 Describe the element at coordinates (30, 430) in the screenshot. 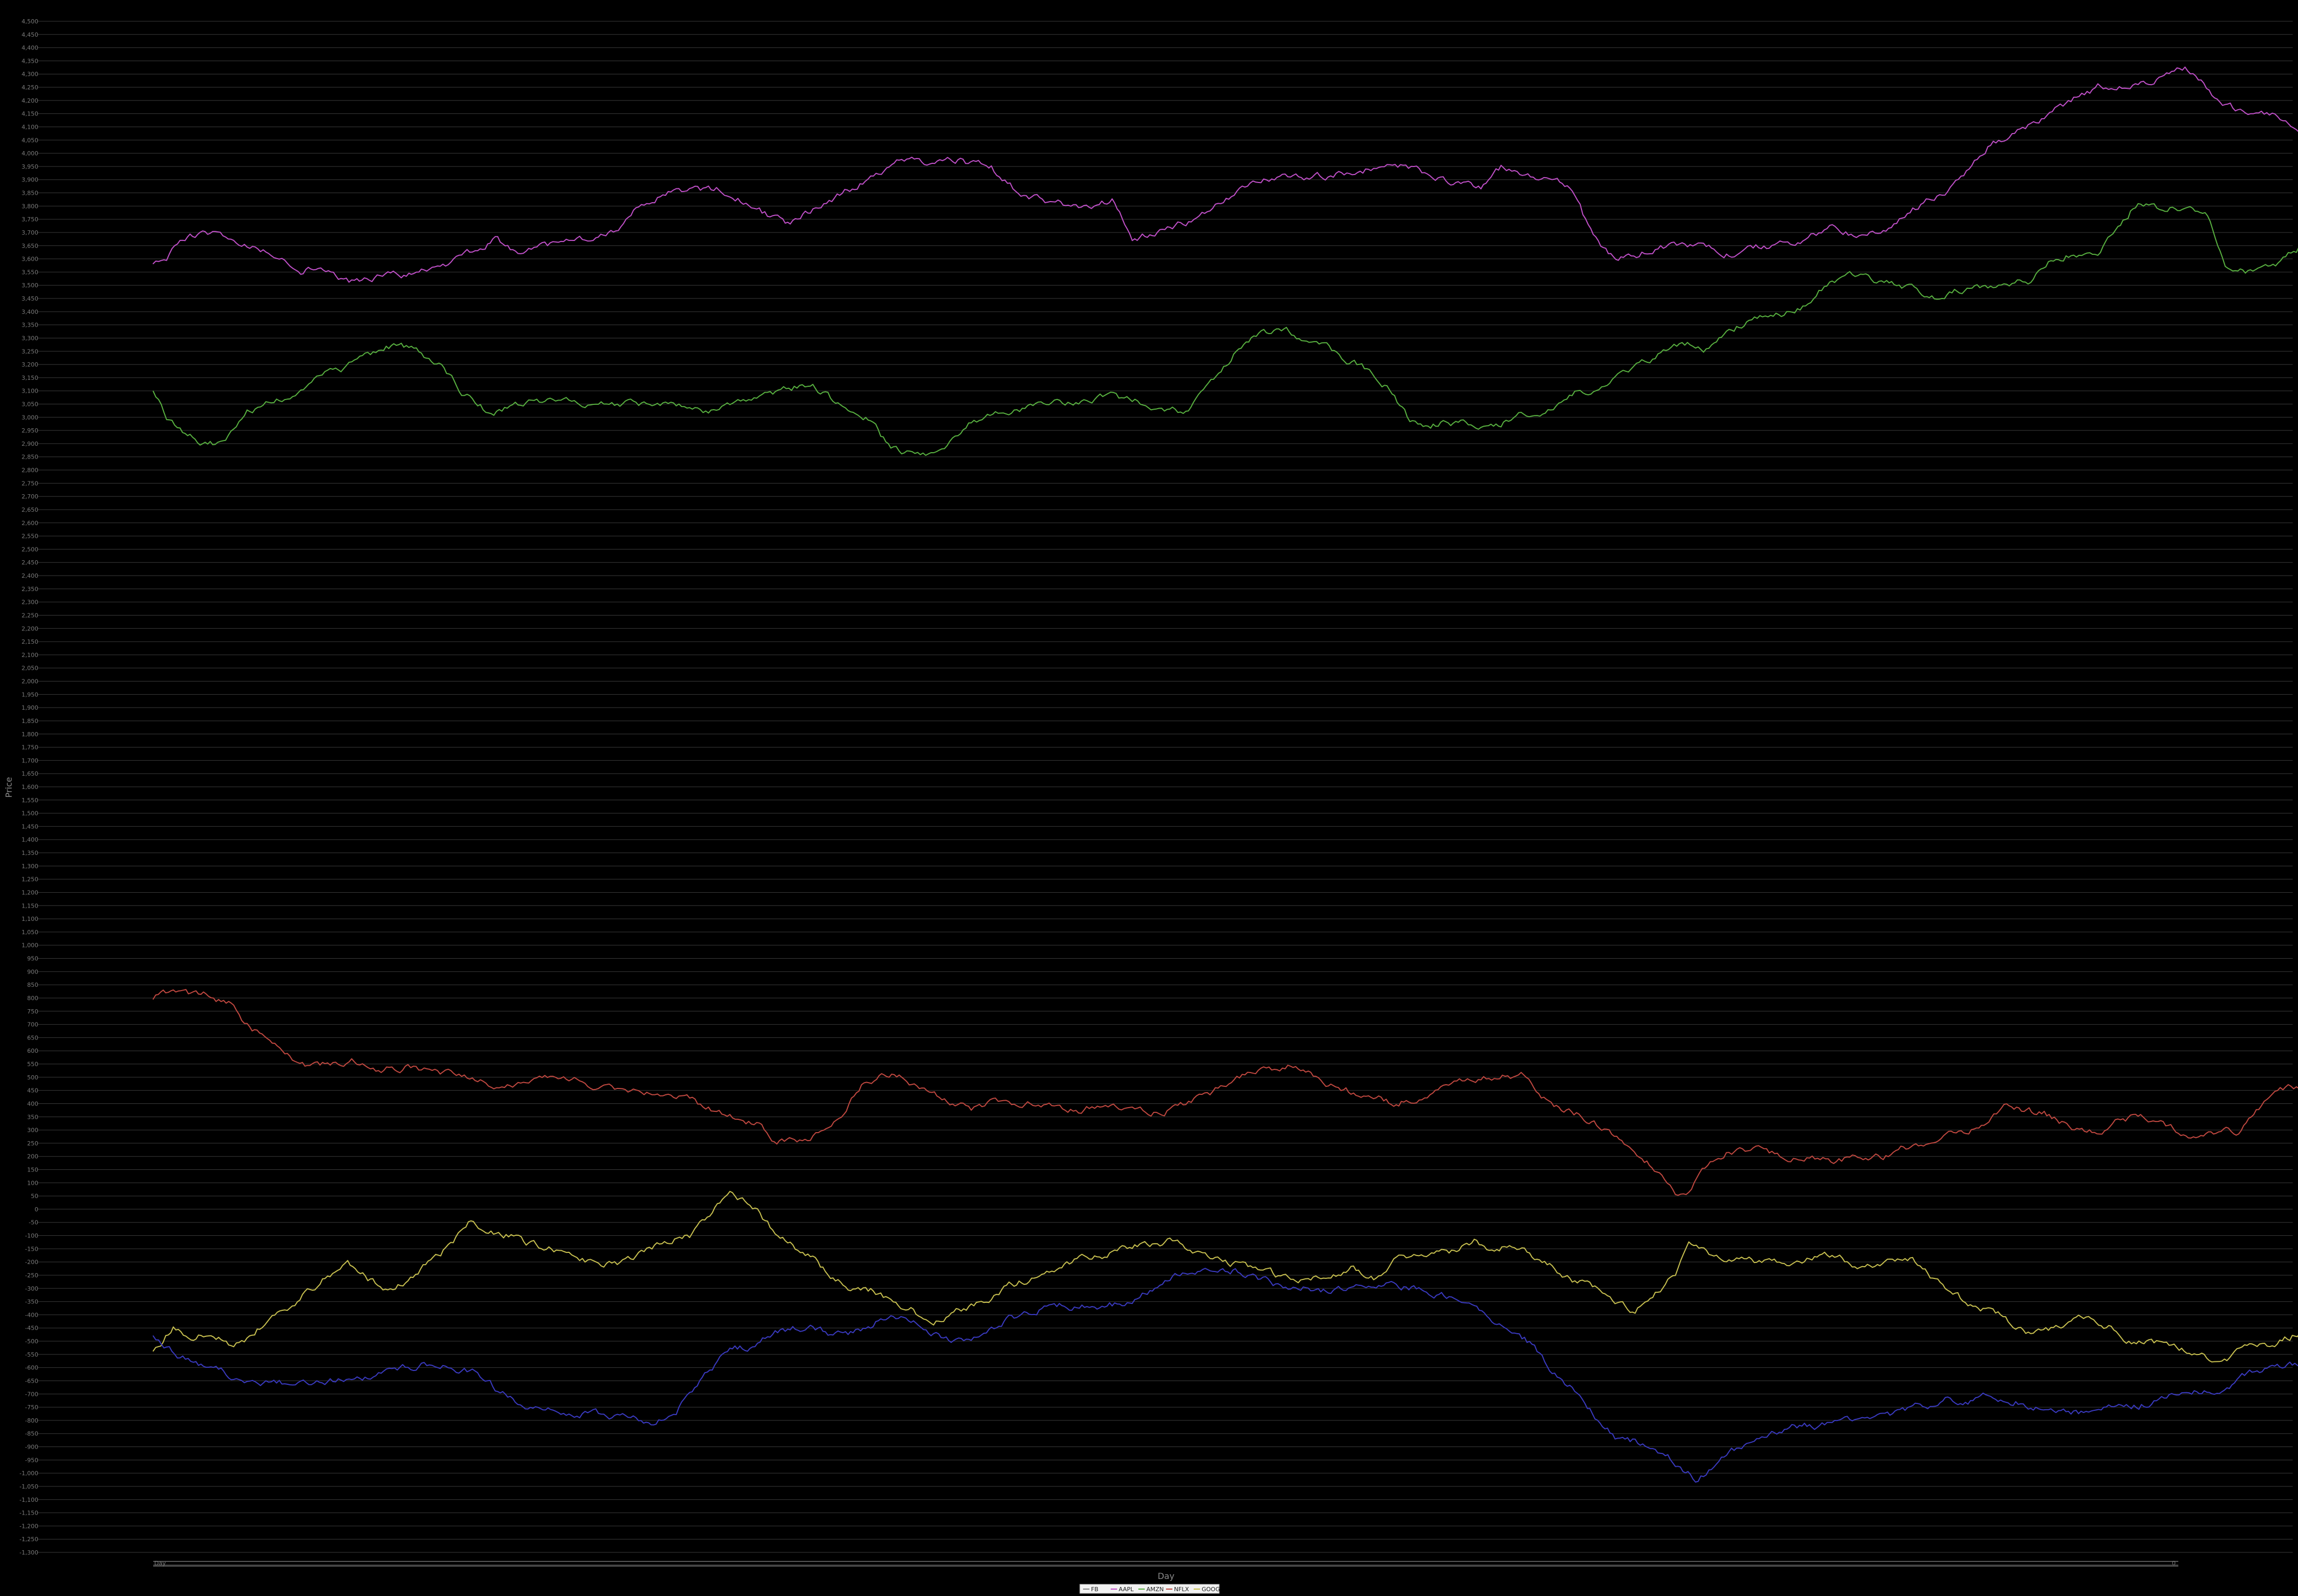

I see `y-tick-label: 2,950` at that location.